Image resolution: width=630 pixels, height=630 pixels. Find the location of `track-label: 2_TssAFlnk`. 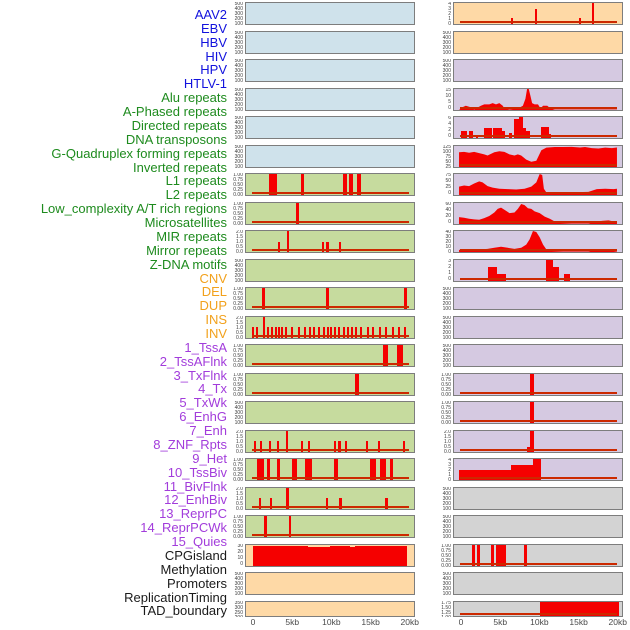

track-label: 2_TssAFlnk is located at coordinates (193, 361).